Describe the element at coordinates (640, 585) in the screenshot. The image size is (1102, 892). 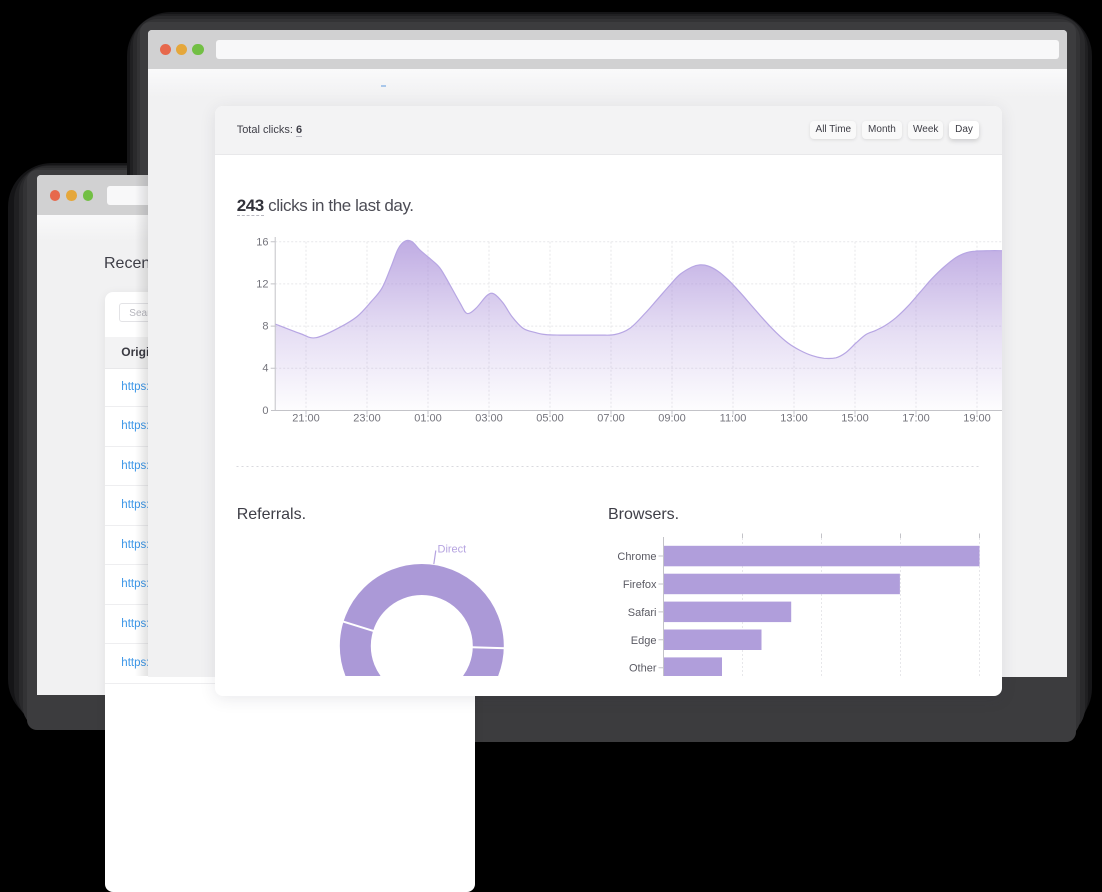
I see `svg-text: Firefox` at that location.